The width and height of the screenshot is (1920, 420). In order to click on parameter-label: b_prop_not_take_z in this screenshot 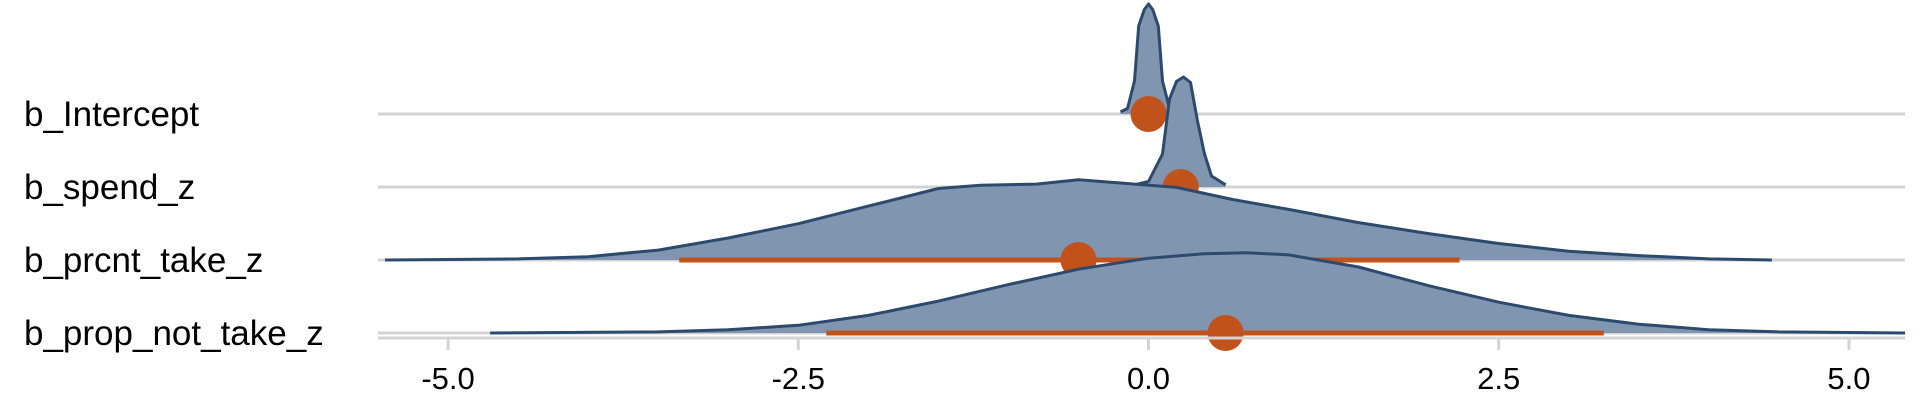, I will do `click(174, 333)`.